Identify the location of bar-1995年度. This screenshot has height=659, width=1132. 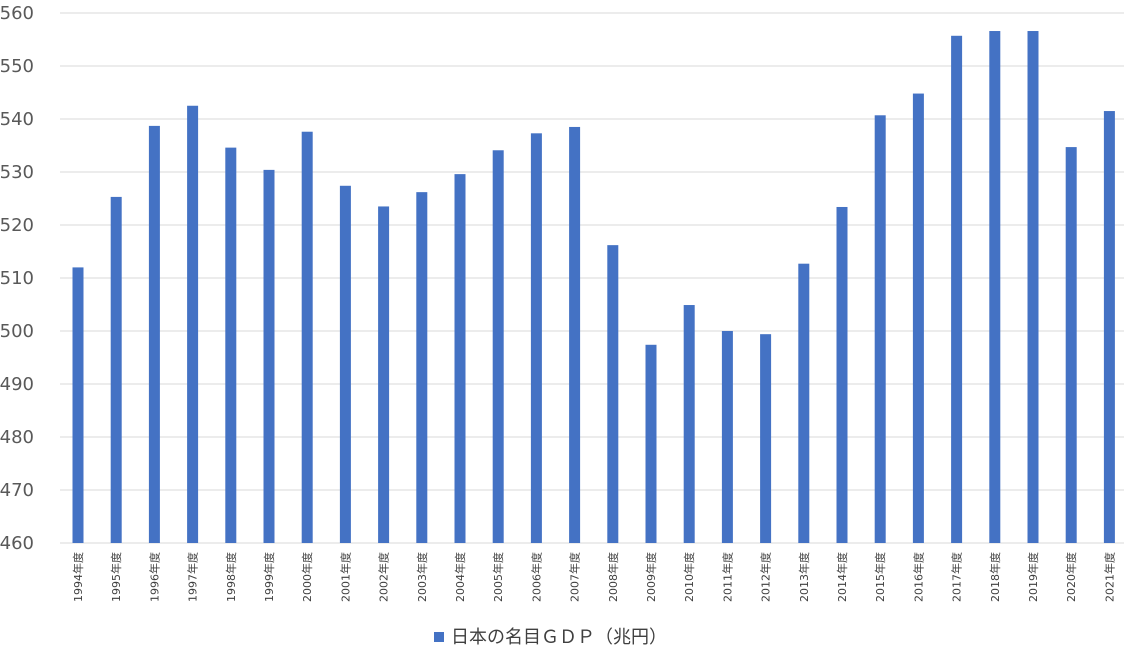
(116, 369).